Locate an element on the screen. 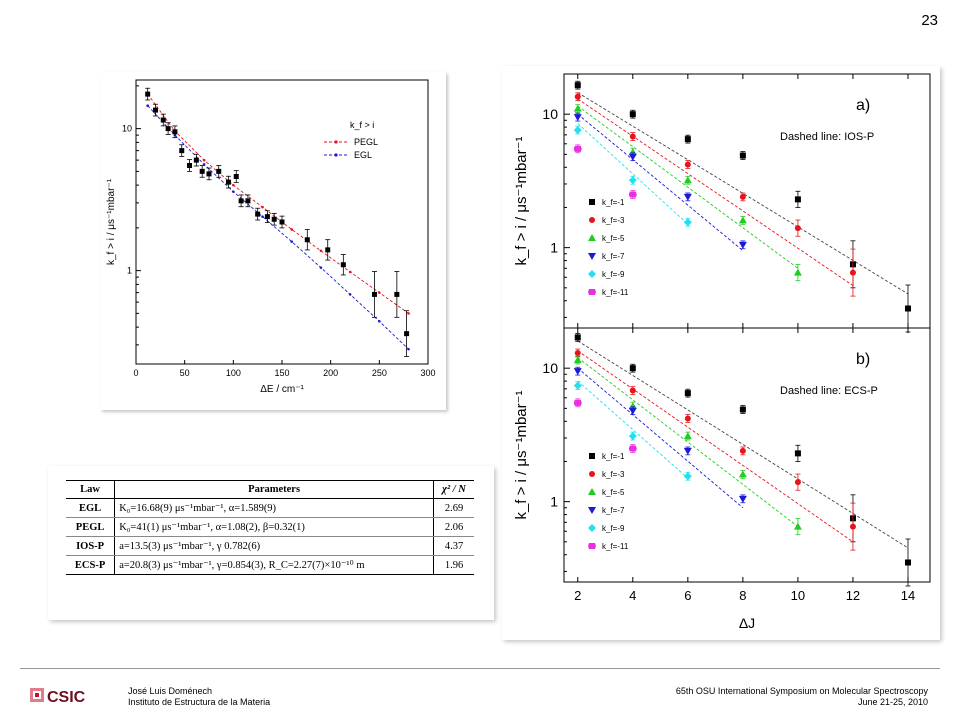 The image size is (960, 720). chi-cell: 4.37 is located at coordinates (453, 546).